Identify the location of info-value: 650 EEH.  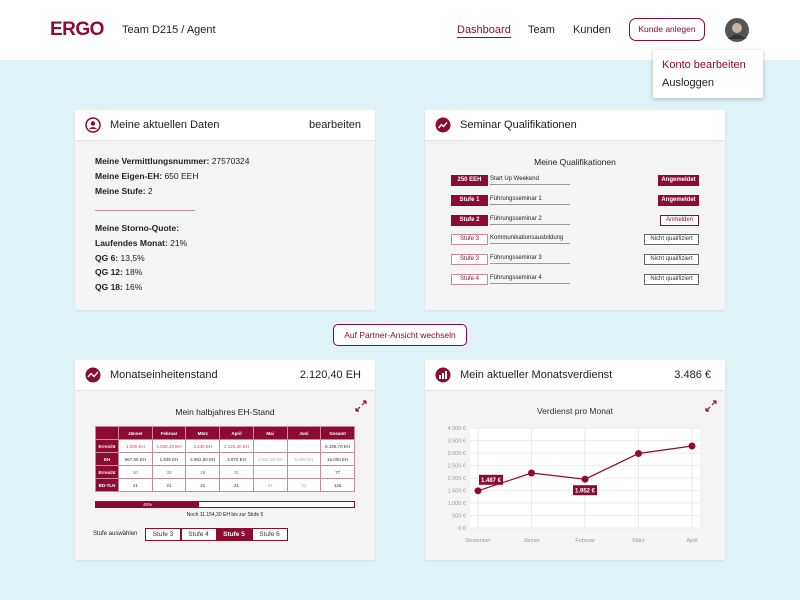
(181, 176).